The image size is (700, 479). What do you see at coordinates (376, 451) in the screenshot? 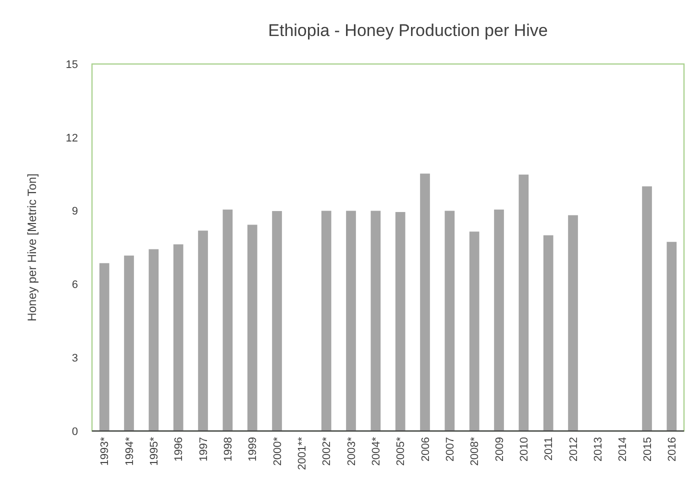
I see `x-tick-label: 2004*` at bounding box center [376, 451].